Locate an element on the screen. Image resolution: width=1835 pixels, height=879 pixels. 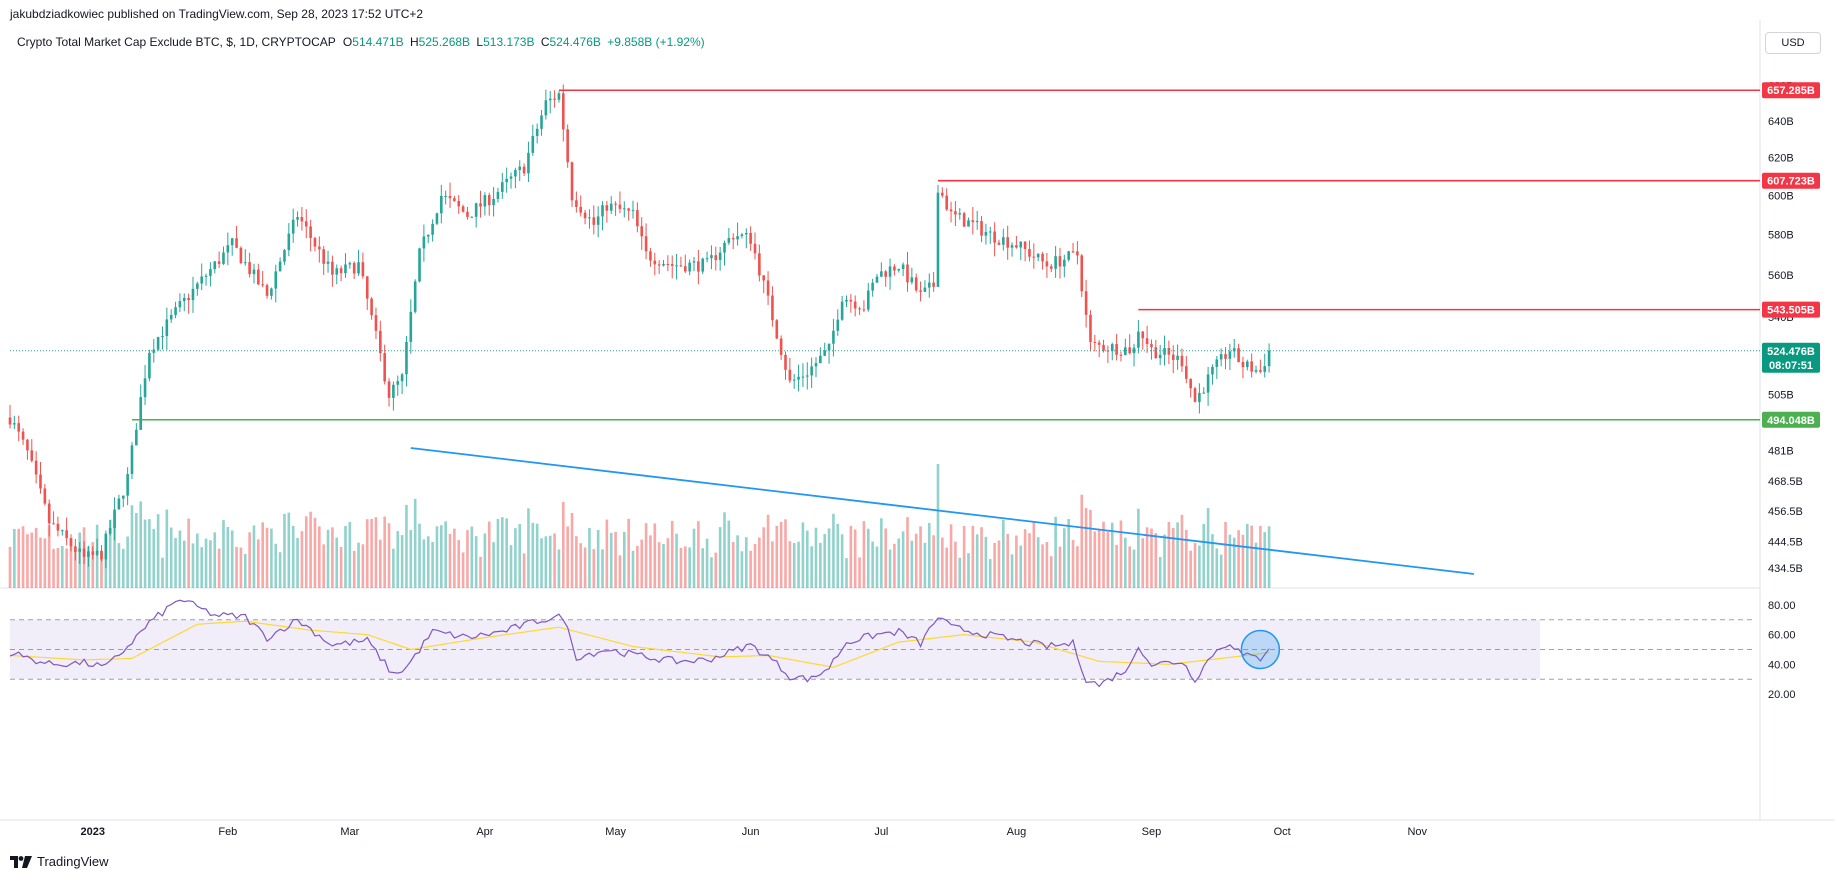
rsi-highlight-circle is located at coordinates (1260, 649).